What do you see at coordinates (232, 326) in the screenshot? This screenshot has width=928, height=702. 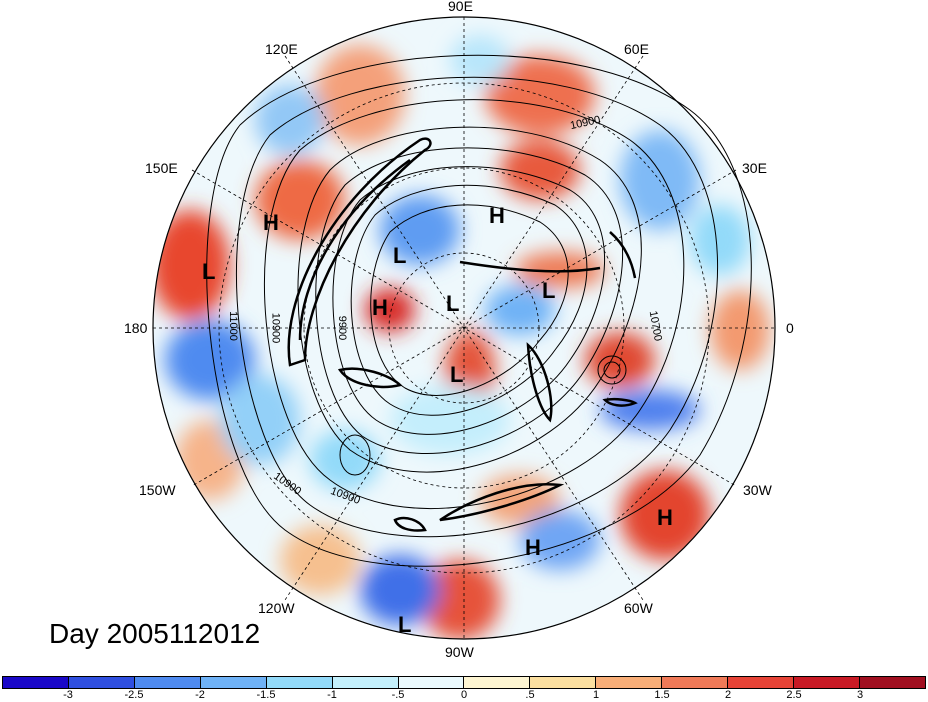 I see `contour-label: 11000` at bounding box center [232, 326].